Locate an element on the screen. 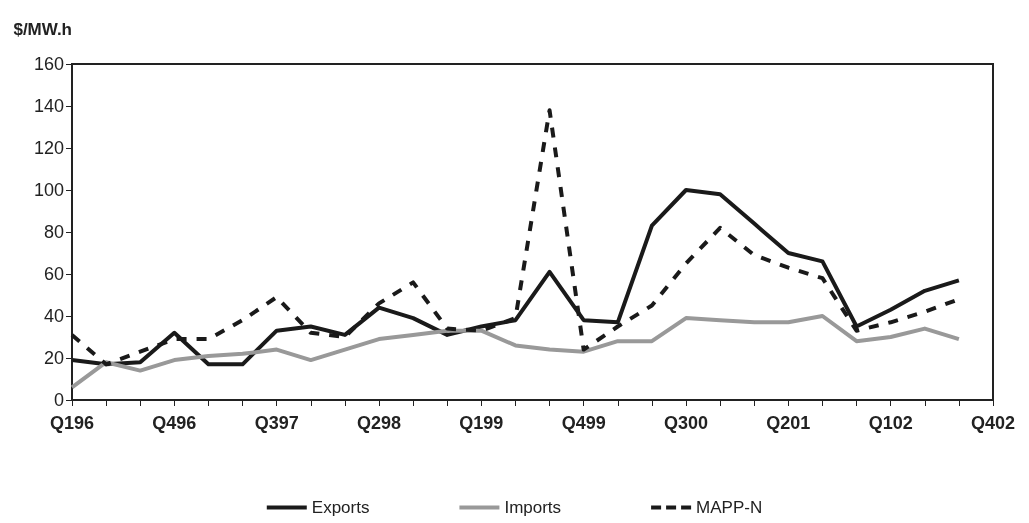  x-tick-label: Q196 is located at coordinates (72, 423).